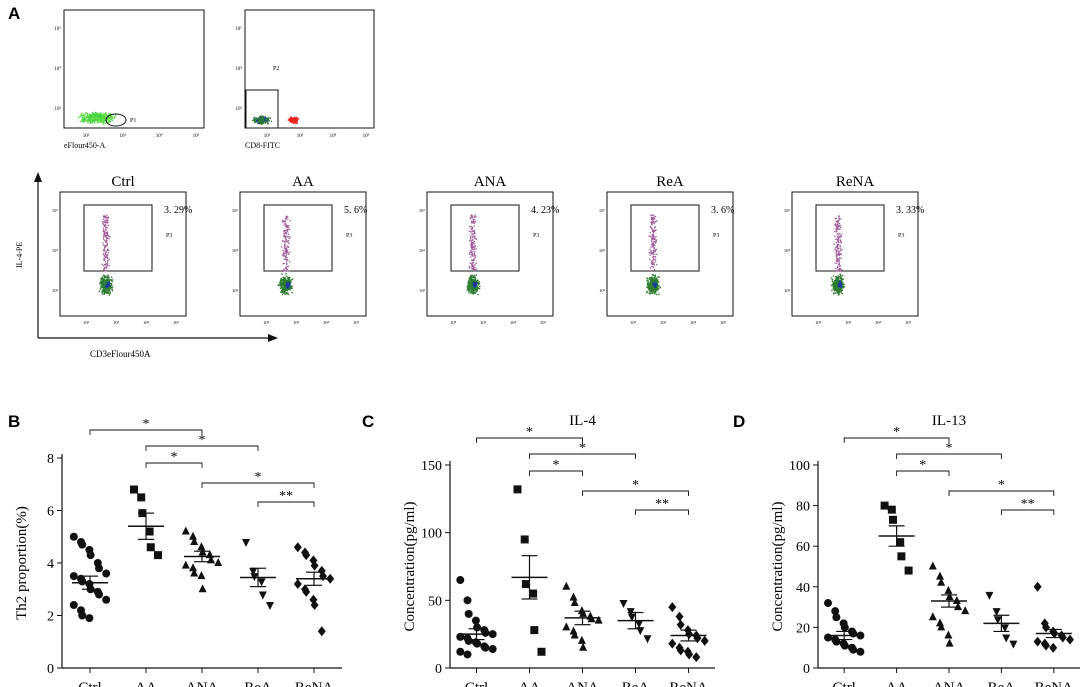 This screenshot has width=1084, height=687. Describe the element at coordinates (116, 322) in the screenshot. I see `flow-x-tick-label: 10³` at that location.